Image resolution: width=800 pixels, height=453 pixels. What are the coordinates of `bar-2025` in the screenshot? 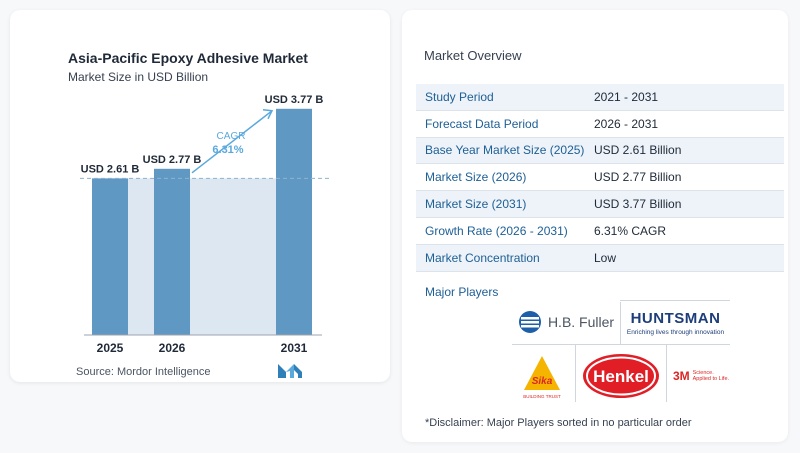 It's located at (110, 256).